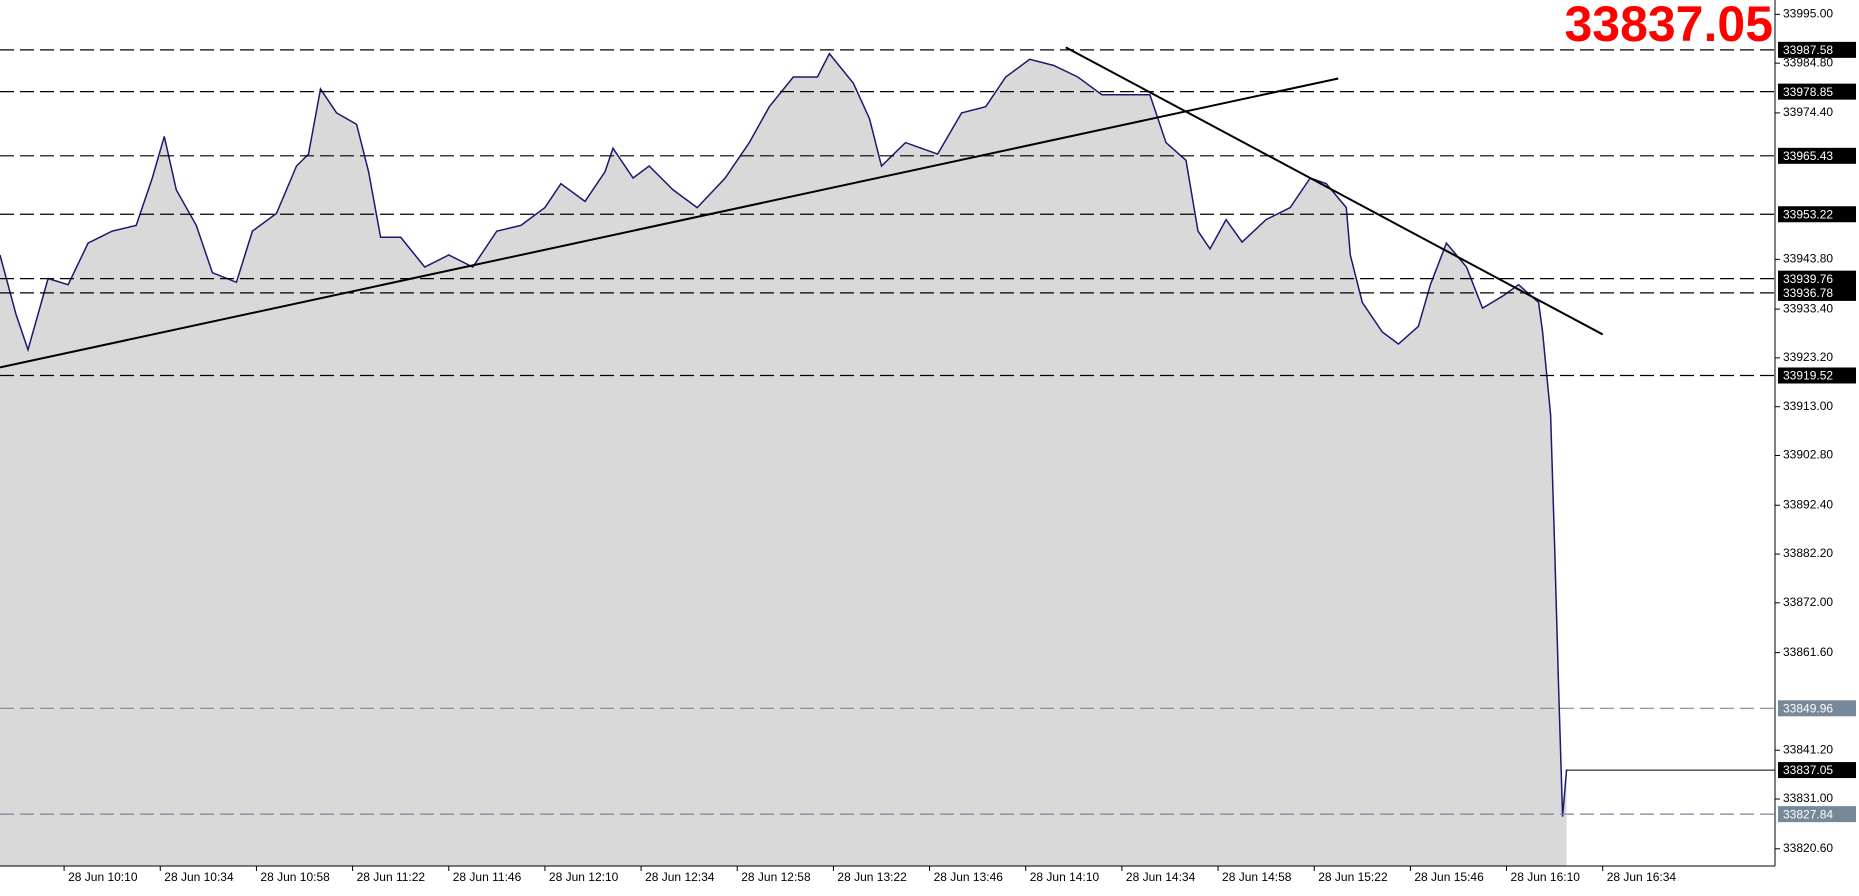  What do you see at coordinates (1808, 357) in the screenshot?
I see `y-tick-label: 33923.20` at bounding box center [1808, 357].